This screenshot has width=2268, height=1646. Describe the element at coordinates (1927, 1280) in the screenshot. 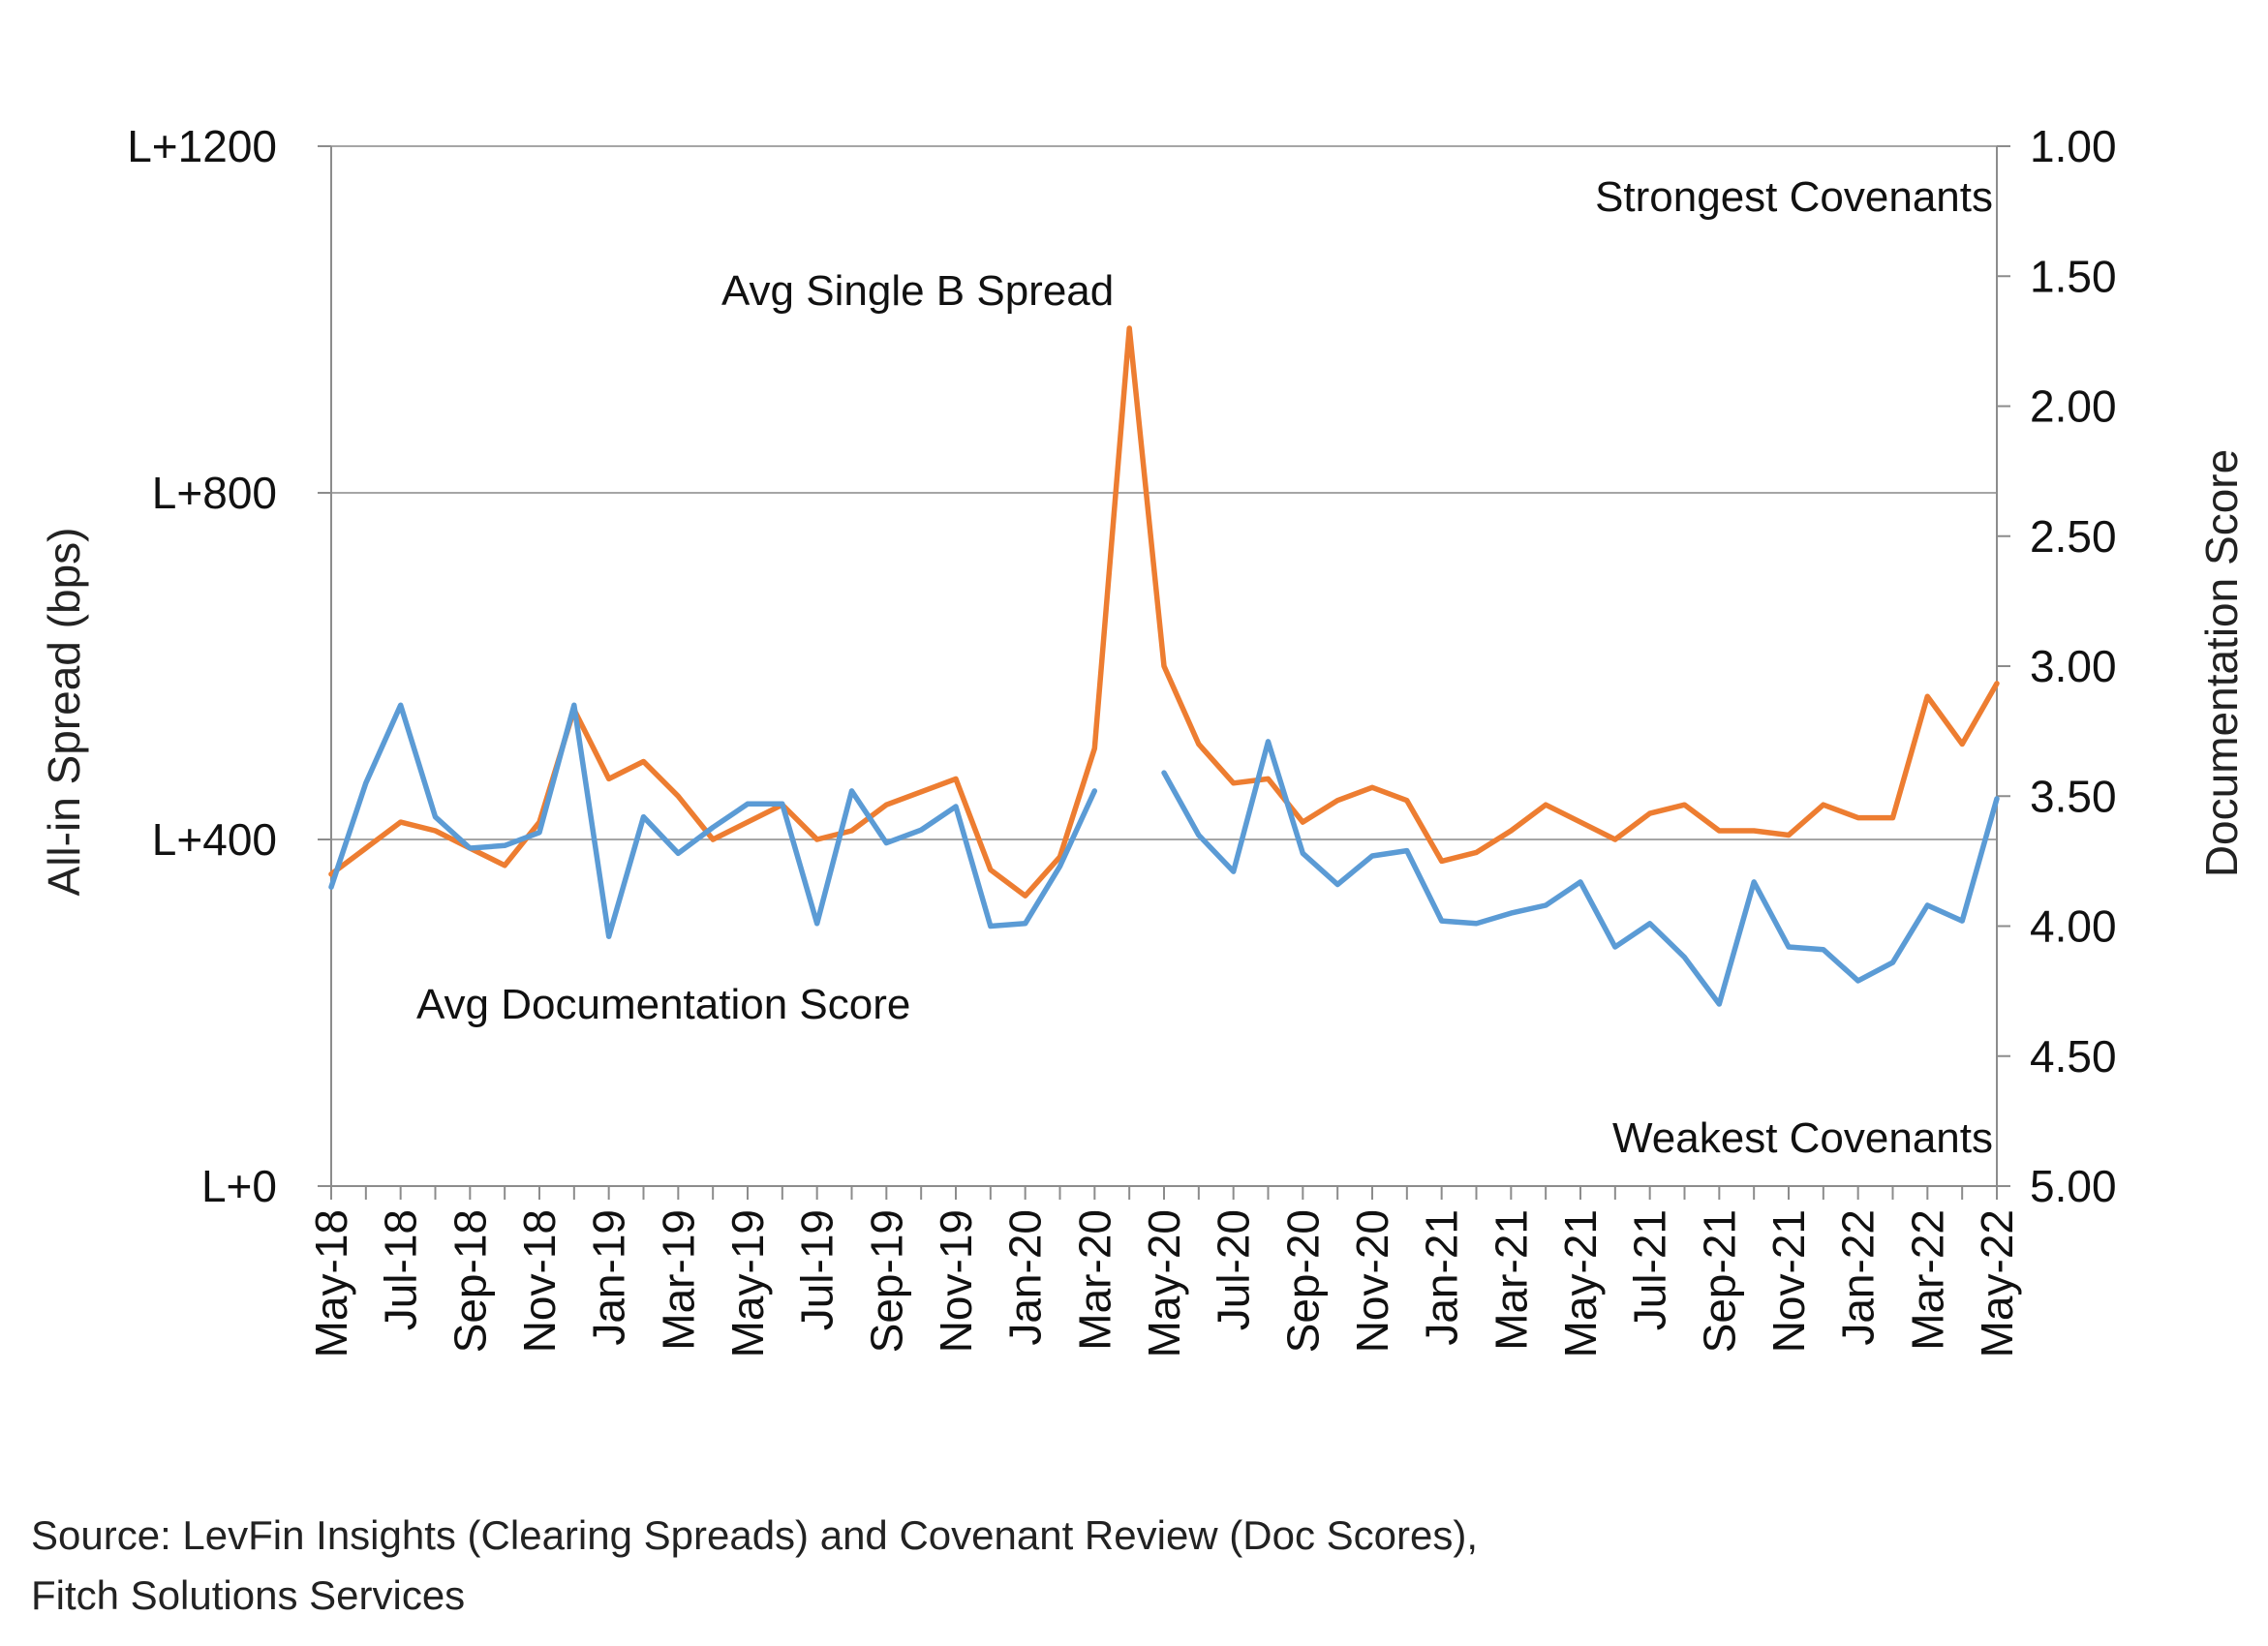

I see `x-tick-label: Mar-22` at that location.